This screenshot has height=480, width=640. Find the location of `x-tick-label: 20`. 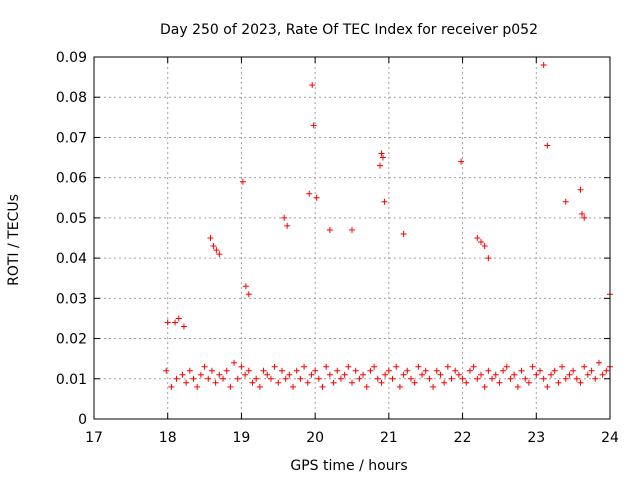

x-tick-label: 20 is located at coordinates (315, 438).